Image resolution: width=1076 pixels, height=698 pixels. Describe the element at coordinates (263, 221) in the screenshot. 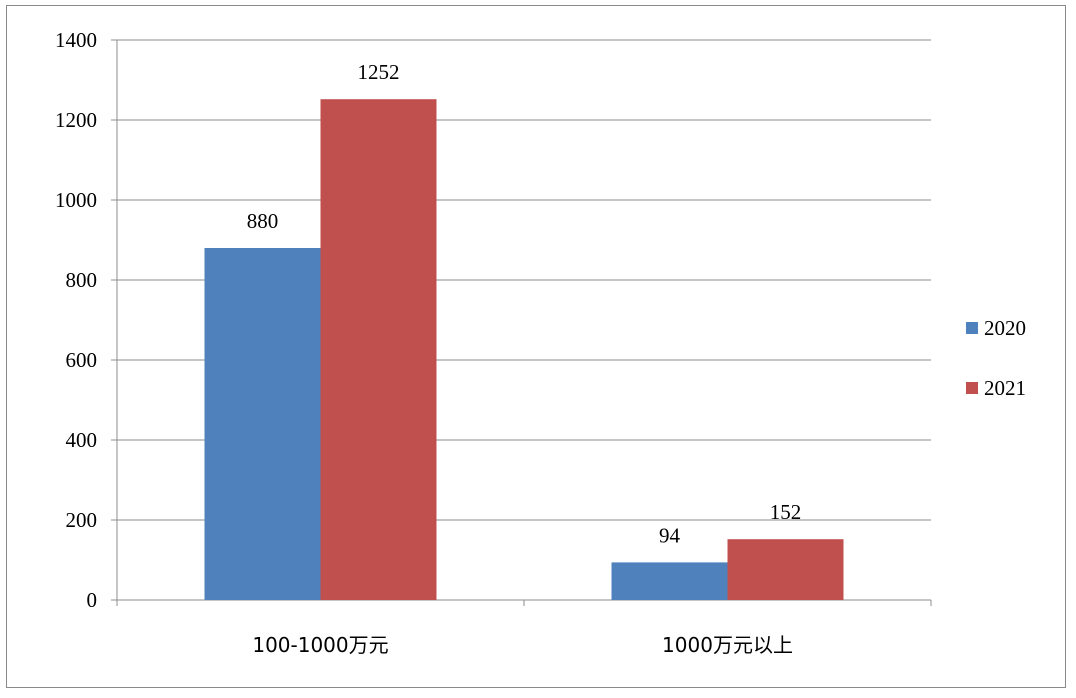

I see `data-label: 880` at that location.